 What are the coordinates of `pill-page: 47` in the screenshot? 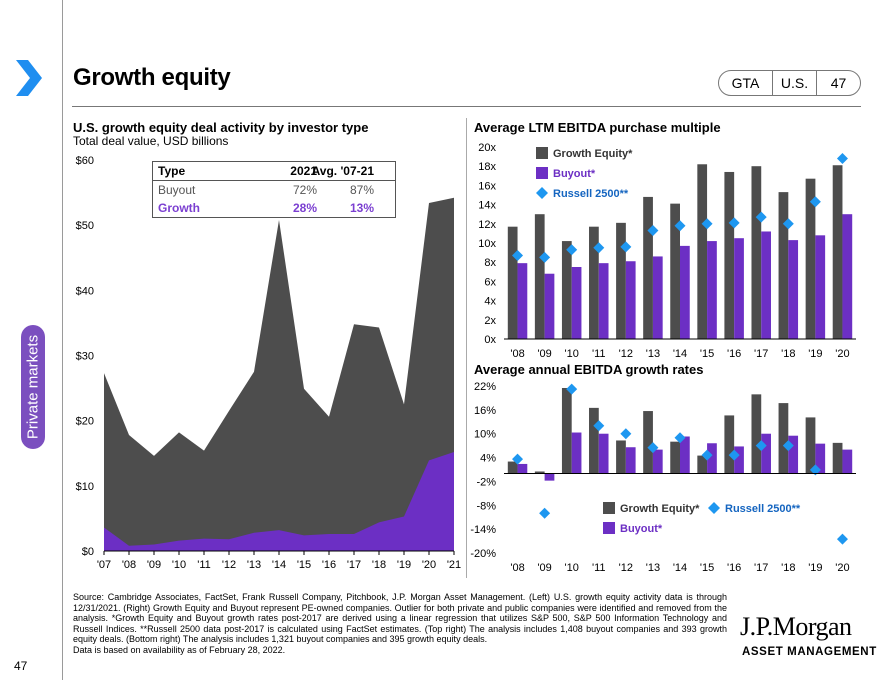 It's located at (838, 83).